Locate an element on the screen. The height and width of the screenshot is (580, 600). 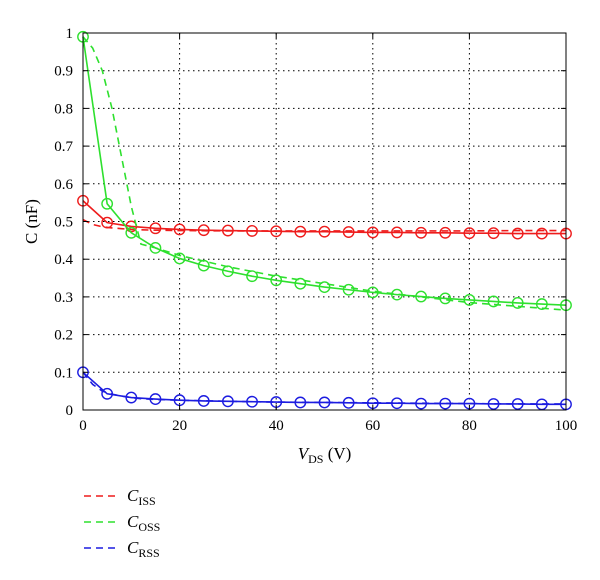
y-tick-label: 0.9 is located at coordinates (63, 72).